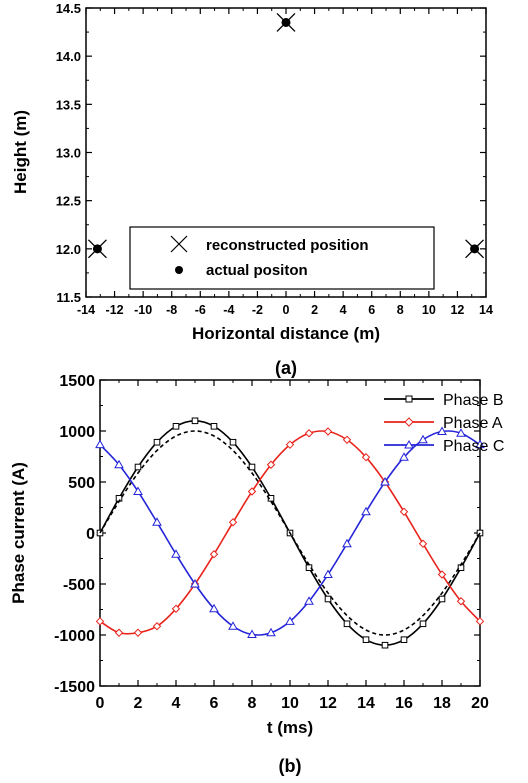 This screenshot has height=783, width=528. What do you see at coordinates (68, 201) in the screenshot?
I see `y-tick-label: 12.5` at bounding box center [68, 201].